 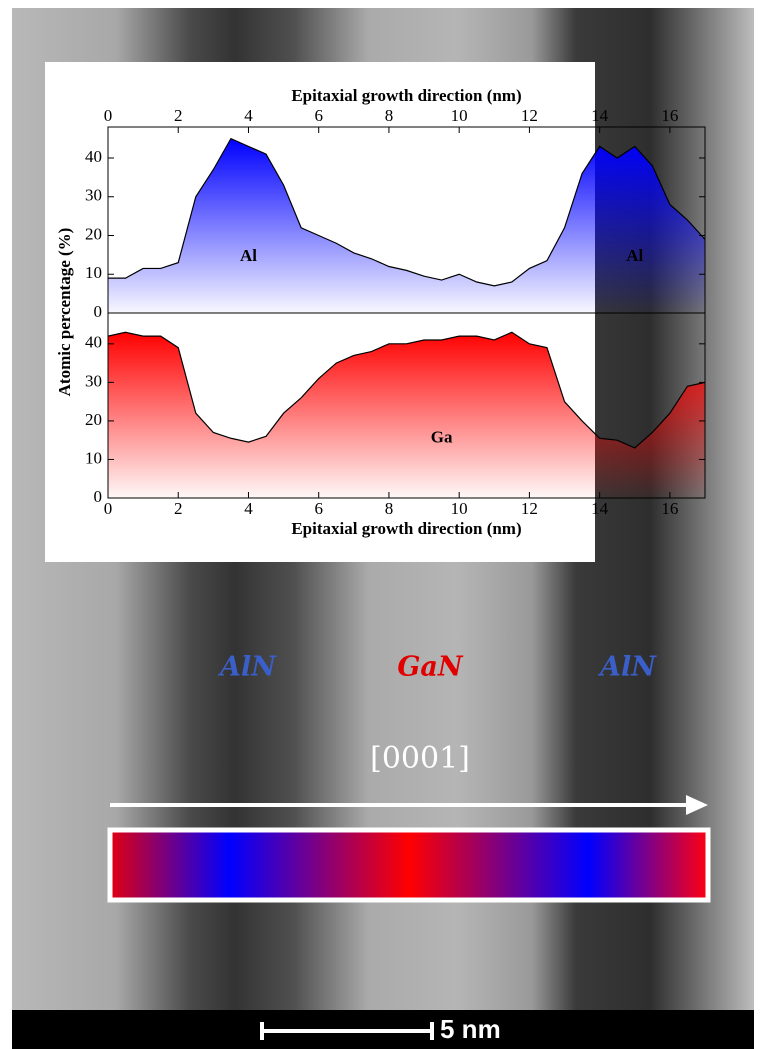 What do you see at coordinates (442, 437) in the screenshot?
I see `annotation: Ga` at bounding box center [442, 437].